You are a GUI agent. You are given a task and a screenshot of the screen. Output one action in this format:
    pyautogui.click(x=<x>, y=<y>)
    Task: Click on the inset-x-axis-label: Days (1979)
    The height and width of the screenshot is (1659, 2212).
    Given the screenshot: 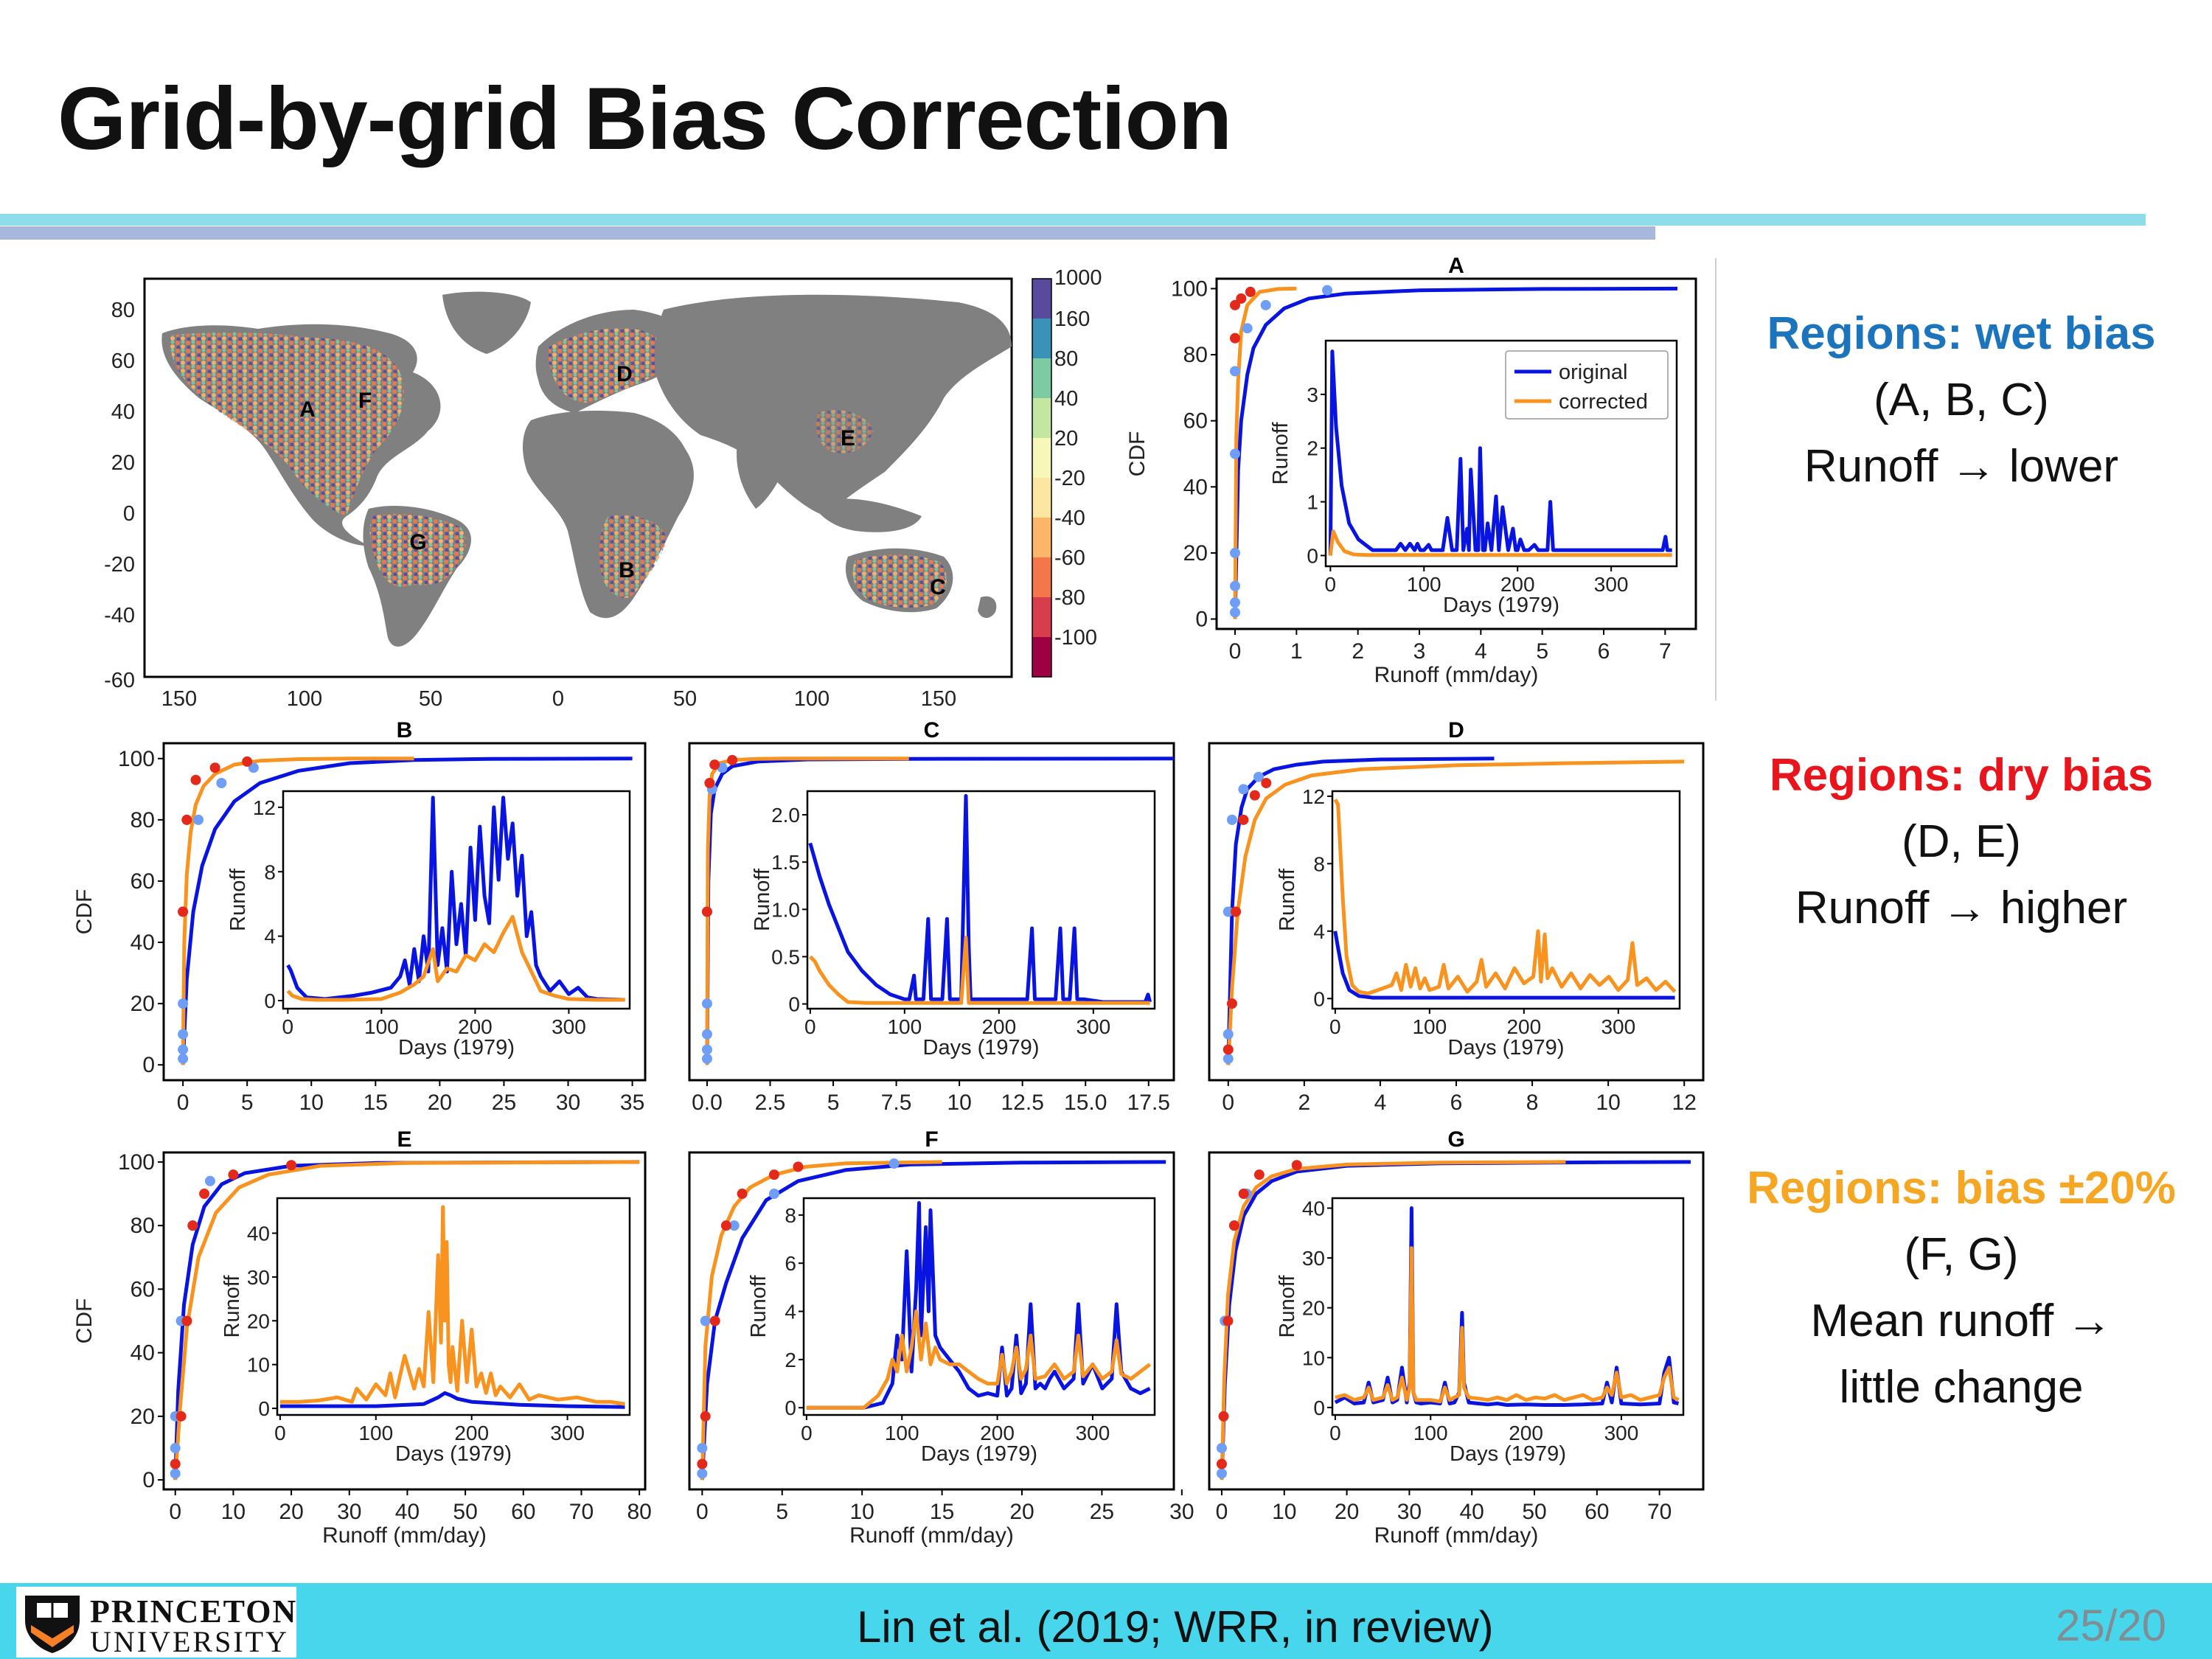 What is the action you would take?
    pyautogui.click(x=979, y=1454)
    